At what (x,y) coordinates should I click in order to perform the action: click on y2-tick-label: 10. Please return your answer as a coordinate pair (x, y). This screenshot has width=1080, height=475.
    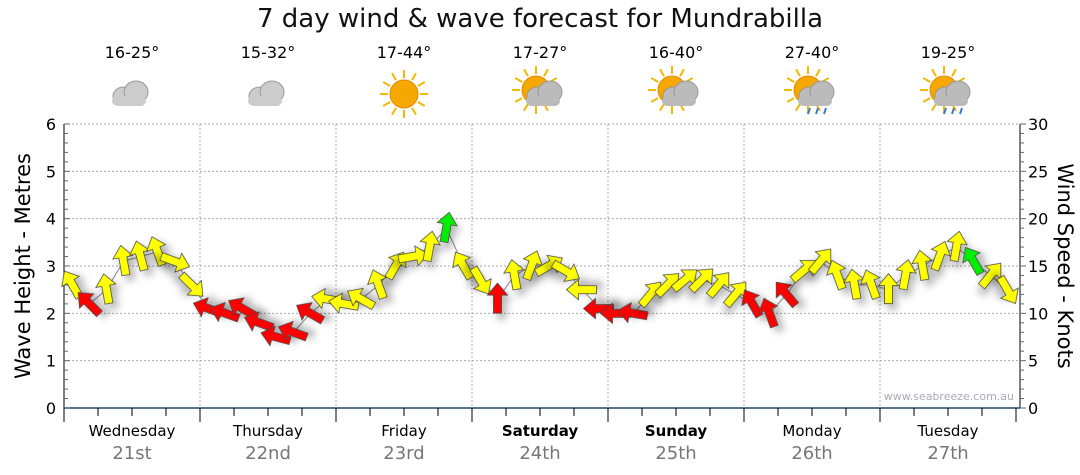
    Looking at the image, I should click on (1038, 313).